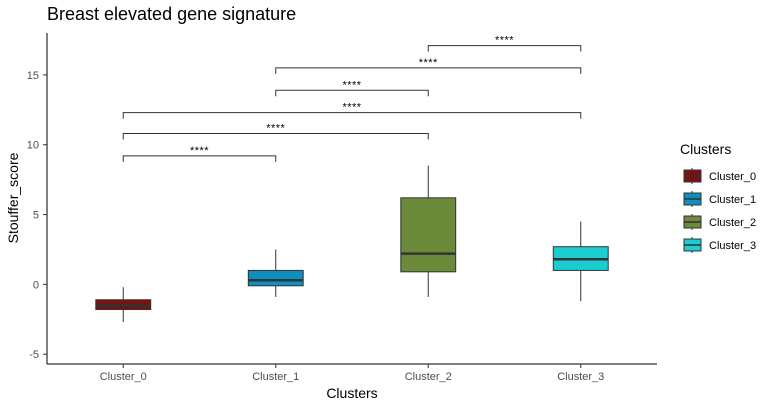 The width and height of the screenshot is (775, 409). What do you see at coordinates (580, 377) in the screenshot?
I see `x-tick-label: Cluster_3` at bounding box center [580, 377].